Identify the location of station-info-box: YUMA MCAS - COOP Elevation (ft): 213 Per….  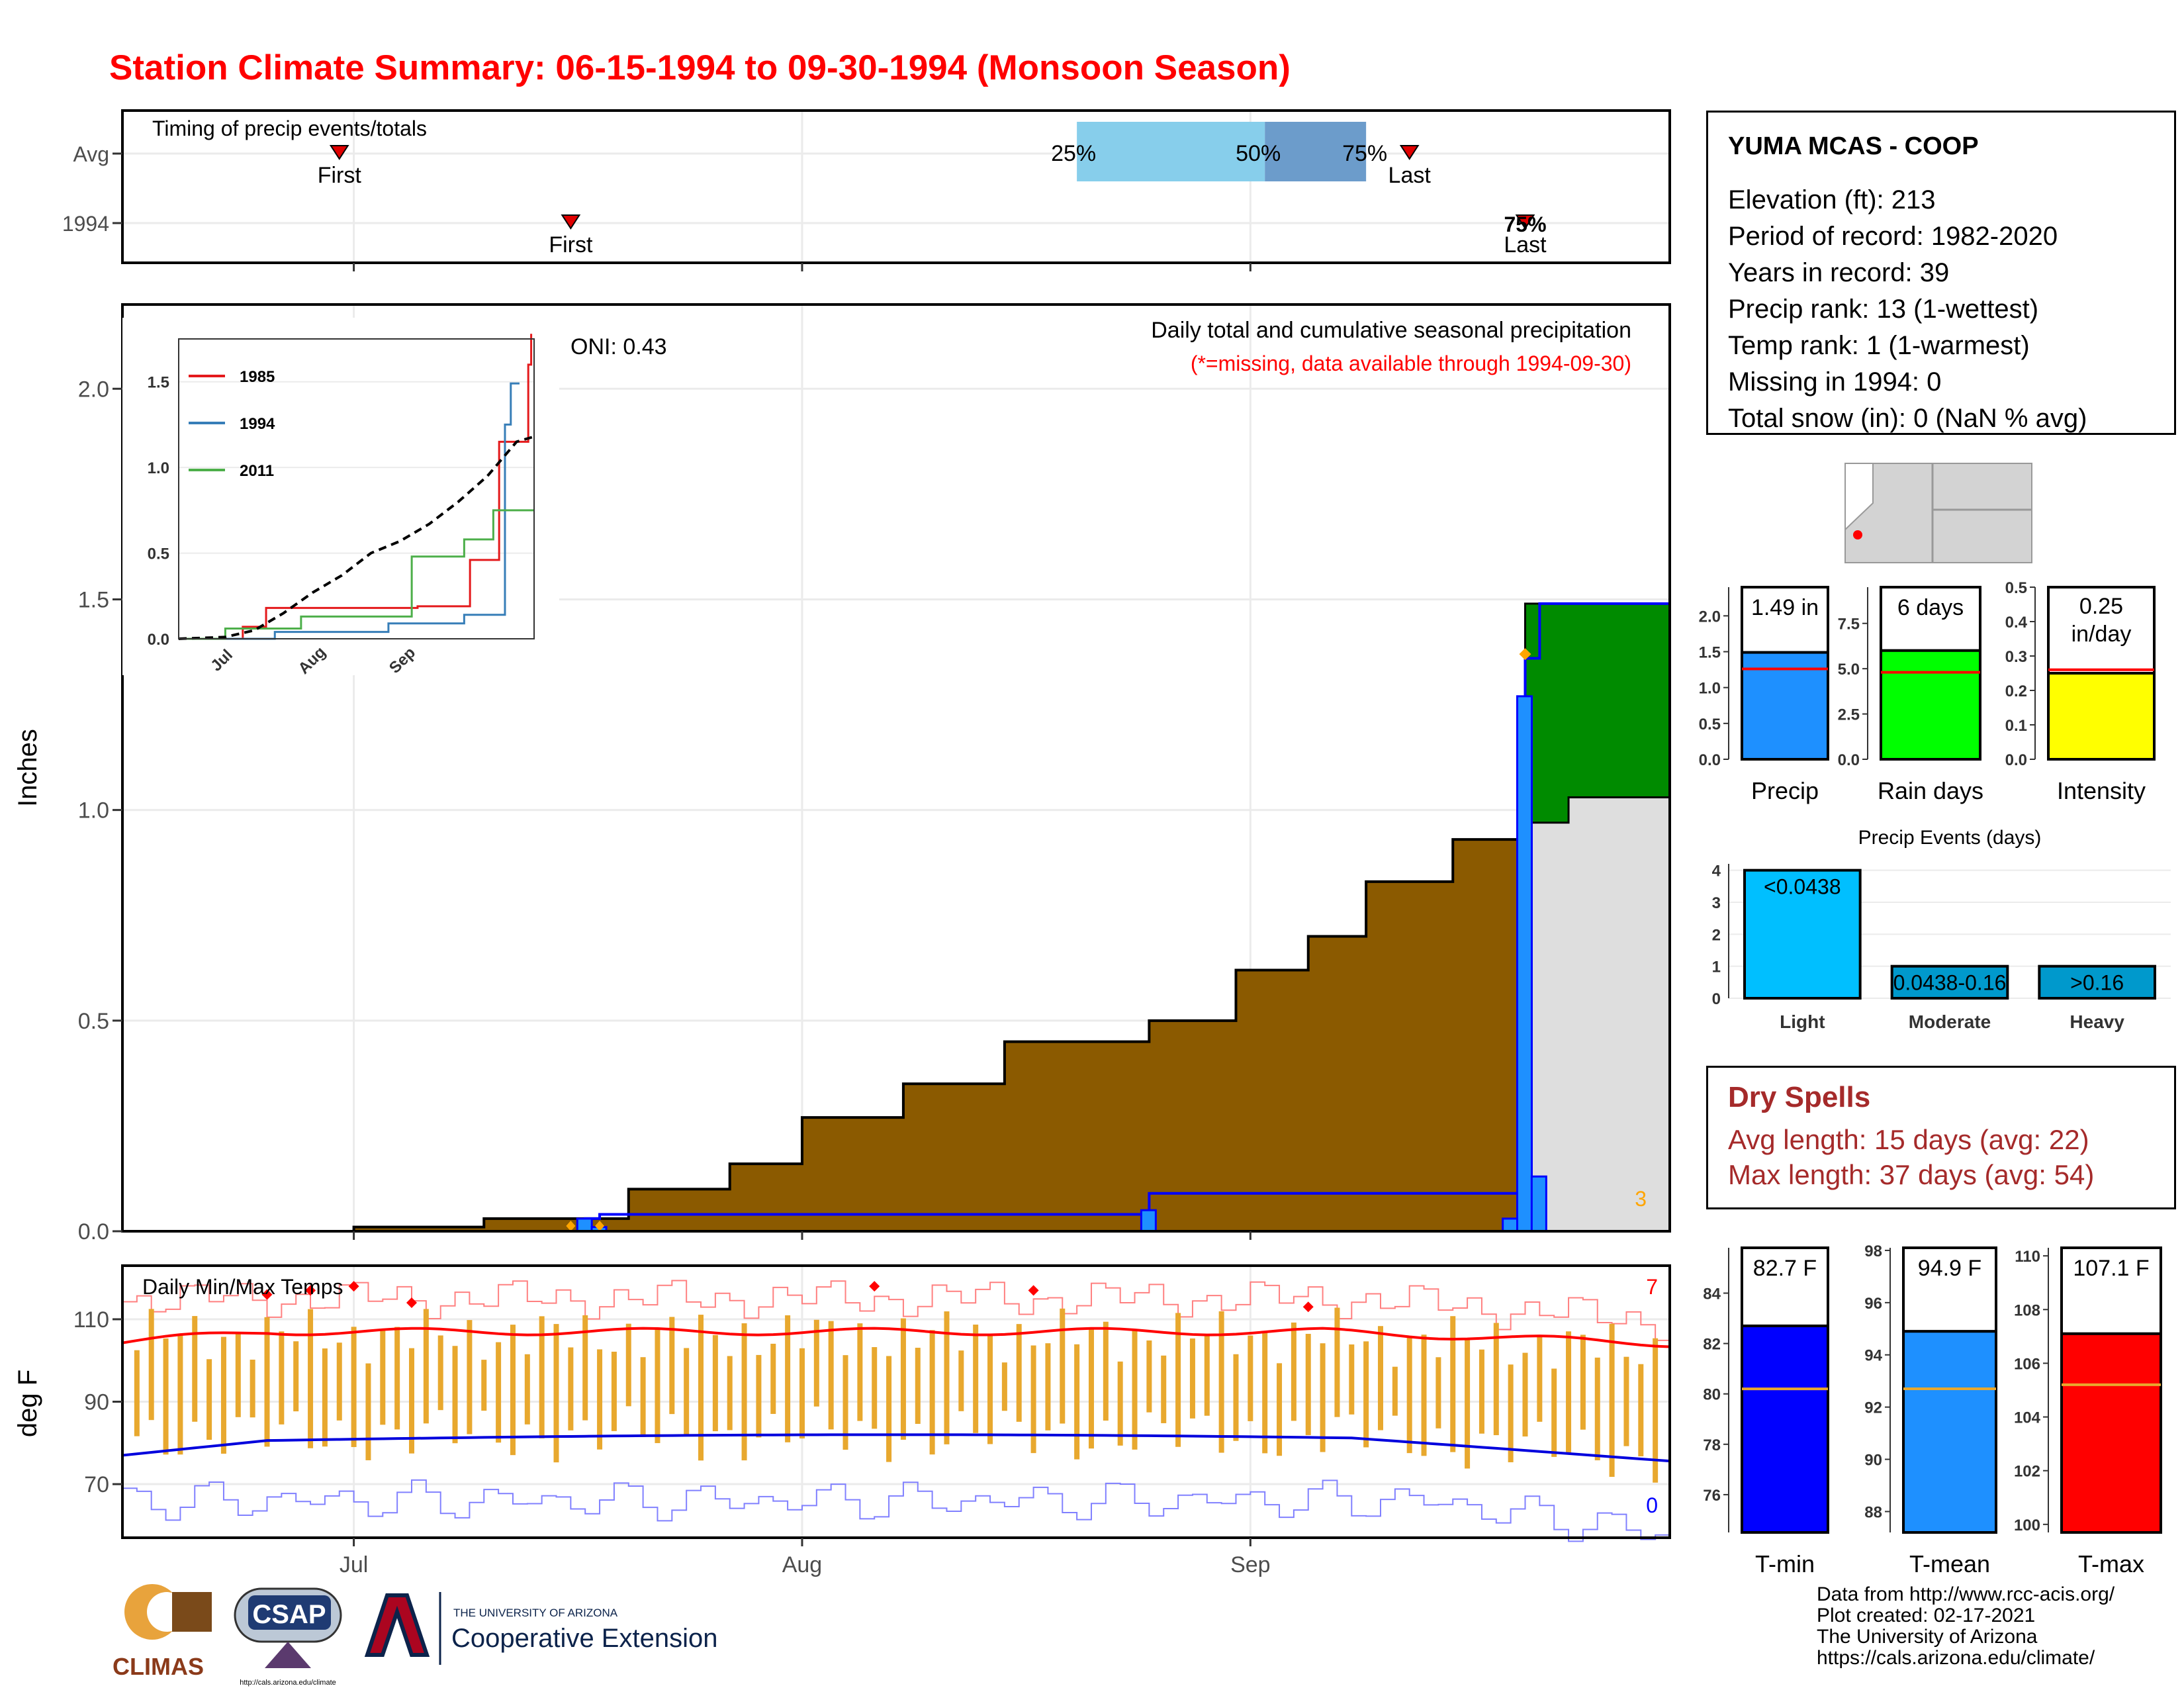
(1941, 273).